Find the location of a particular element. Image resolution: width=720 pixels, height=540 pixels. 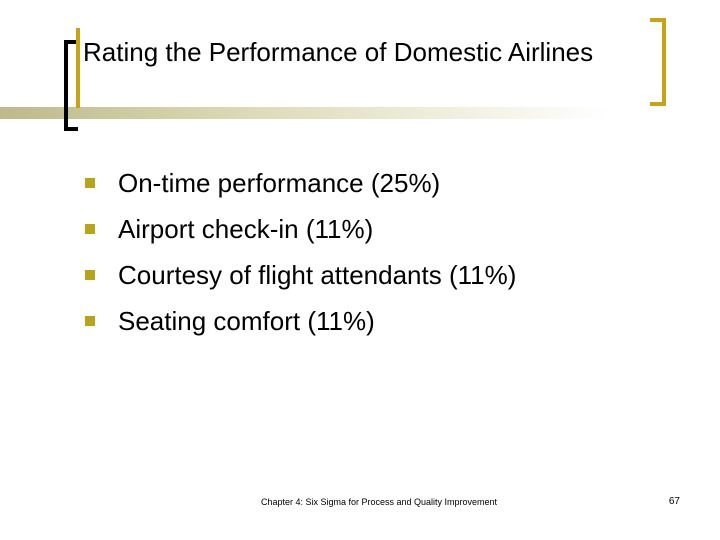

bullet-text: Seating comfort (11%) is located at coordinates (246, 321).